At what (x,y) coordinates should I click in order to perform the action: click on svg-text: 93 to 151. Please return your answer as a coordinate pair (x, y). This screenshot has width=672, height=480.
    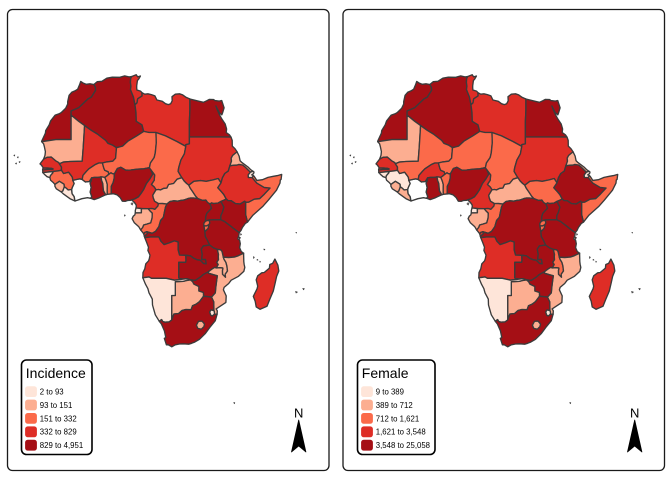
    Looking at the image, I should click on (56, 405).